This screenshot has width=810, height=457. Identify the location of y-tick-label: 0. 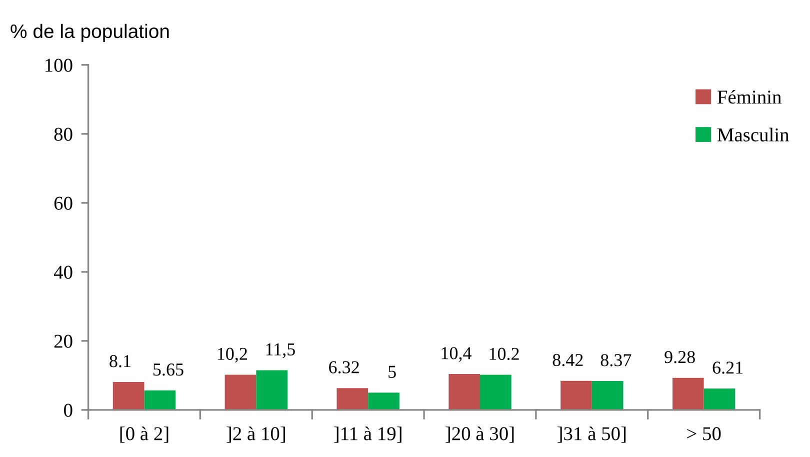
(68, 410).